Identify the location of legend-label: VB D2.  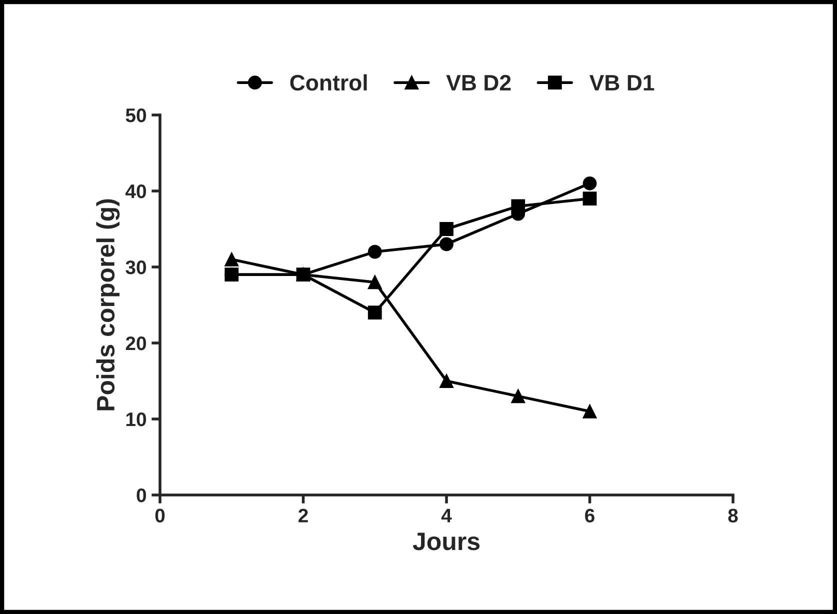
(478, 82).